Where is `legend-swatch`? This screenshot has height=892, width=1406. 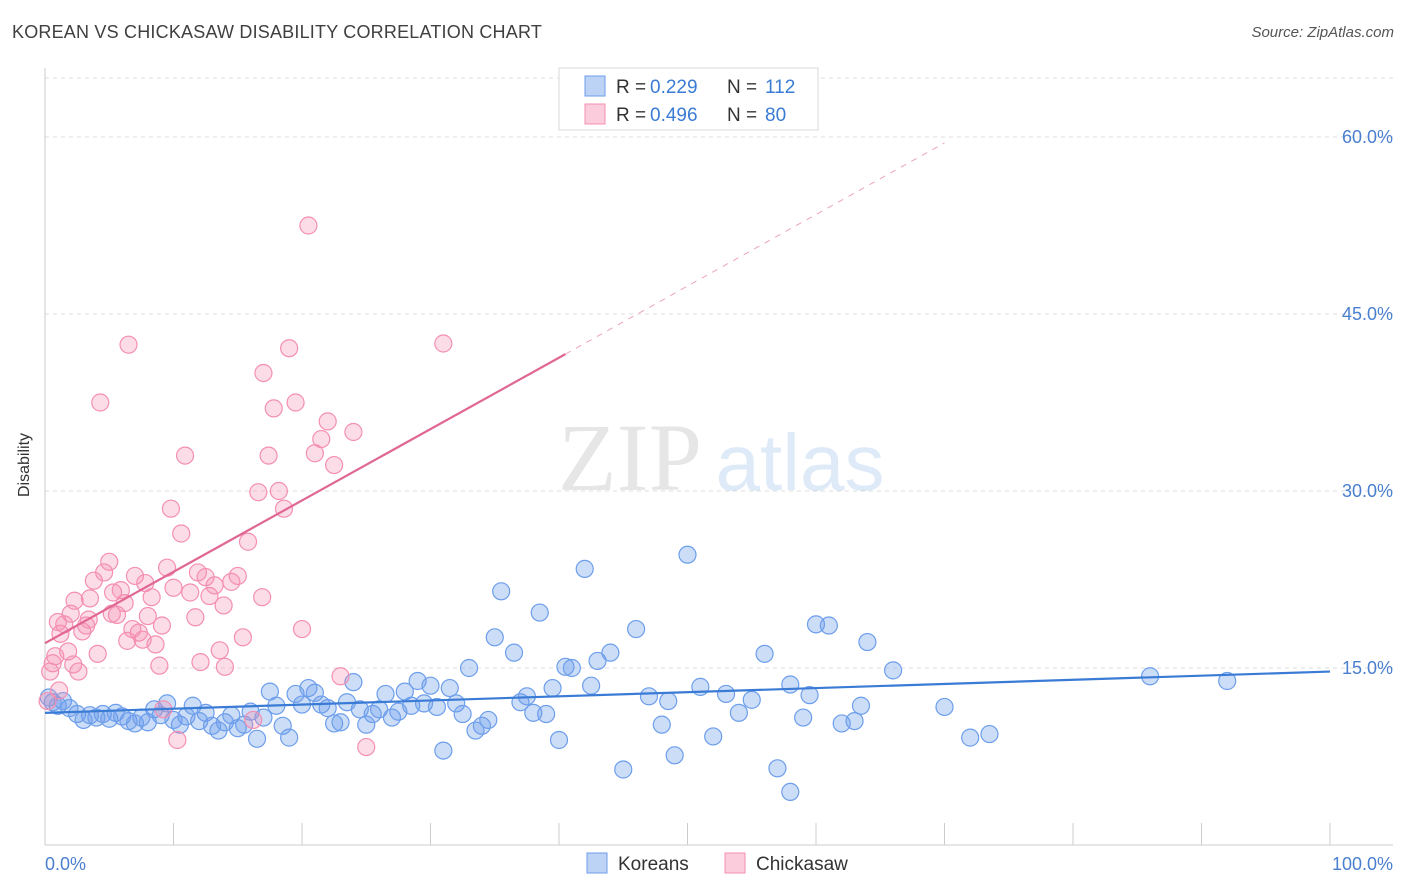 legend-swatch is located at coordinates (595, 114).